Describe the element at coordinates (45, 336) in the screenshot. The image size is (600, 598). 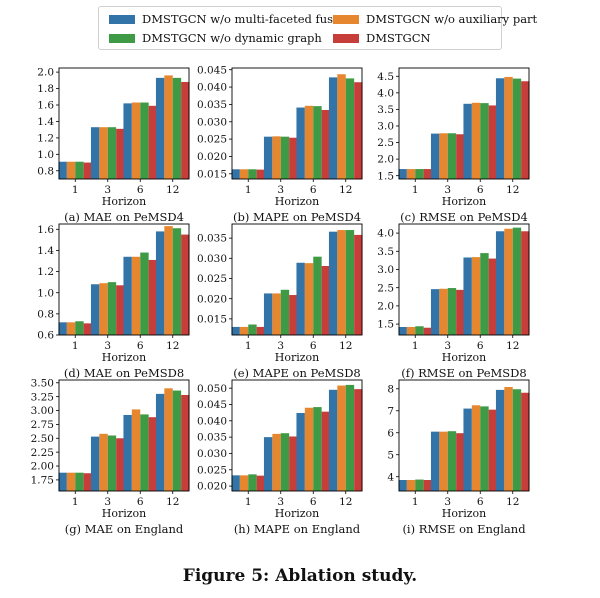
I see `y-tick-label: 0.6` at that location.